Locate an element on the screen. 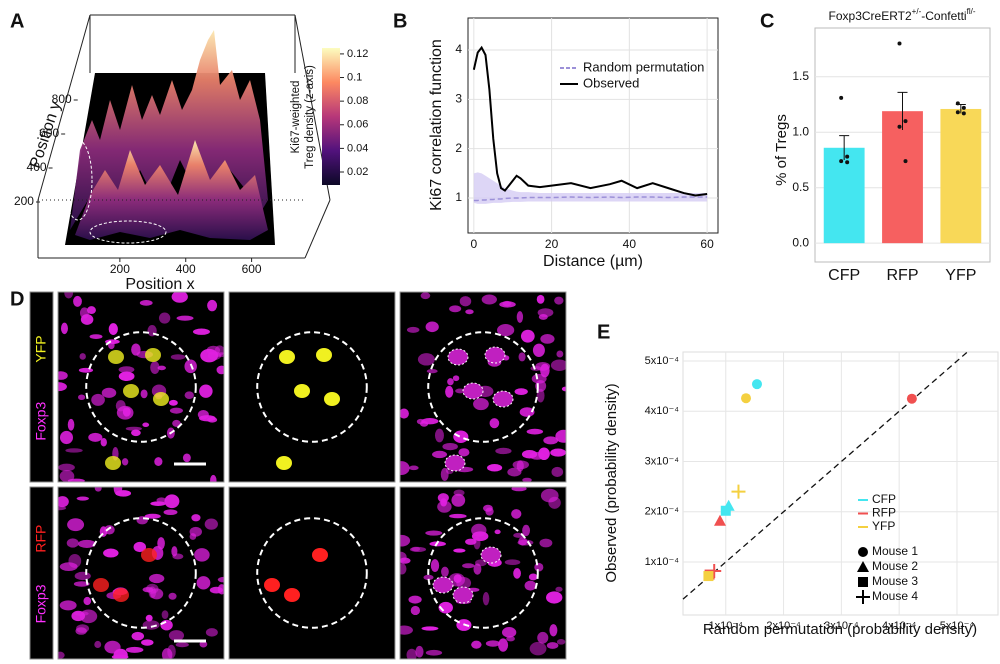  x-tick-label: 3x10⁻⁴ is located at coordinates (841, 626).